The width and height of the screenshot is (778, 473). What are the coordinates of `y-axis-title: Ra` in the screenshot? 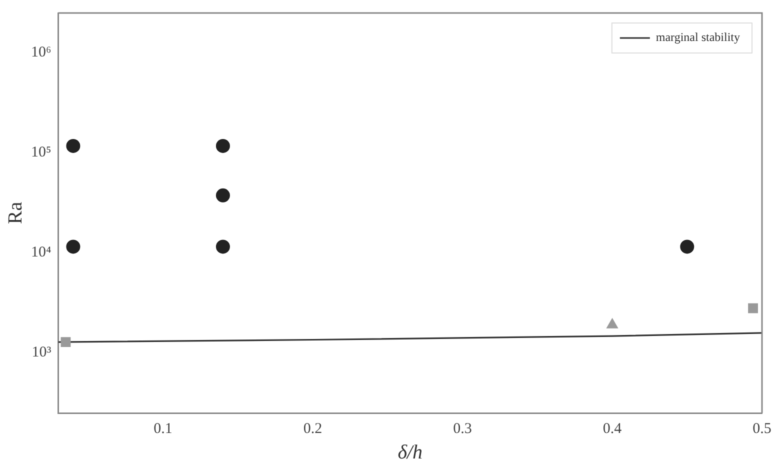 It's located at (15, 213).